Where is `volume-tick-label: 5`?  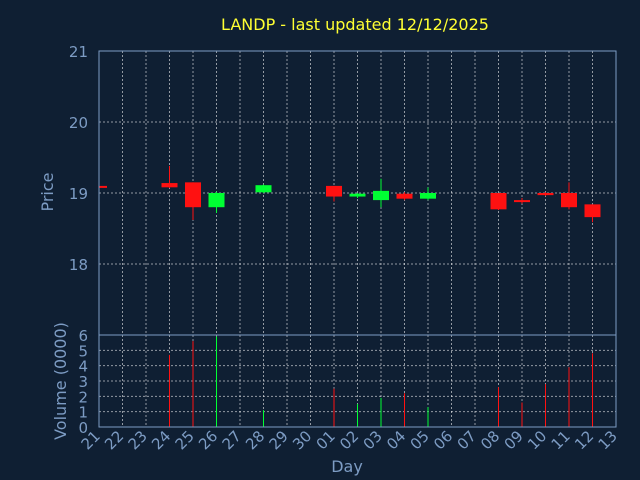 volume-tick-label: 5 is located at coordinates (83, 351).